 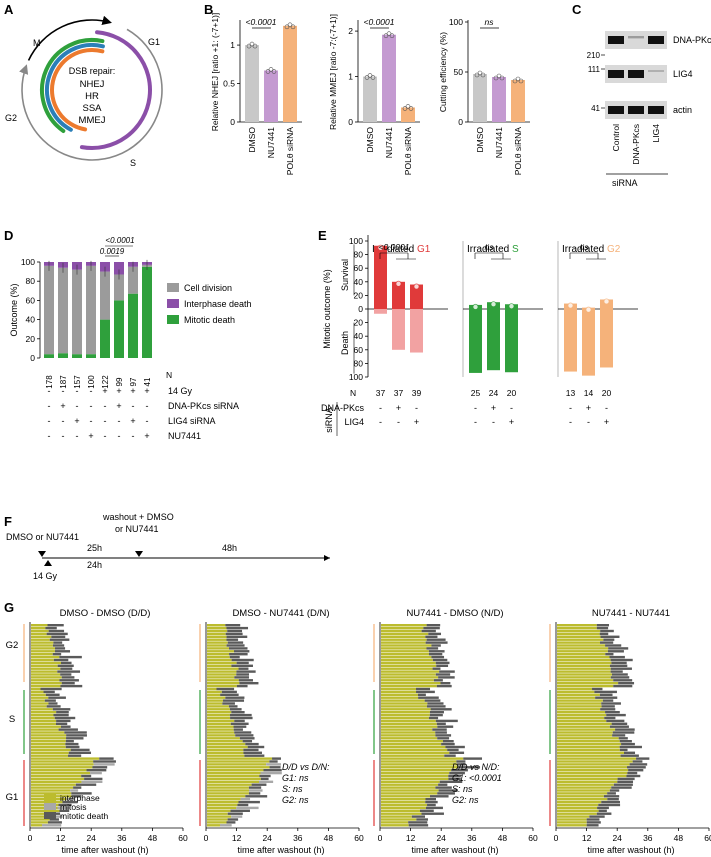 What do you see at coordinates (356, 241) in the screenshot?
I see `y-tick-label: 100` at bounding box center [356, 241].